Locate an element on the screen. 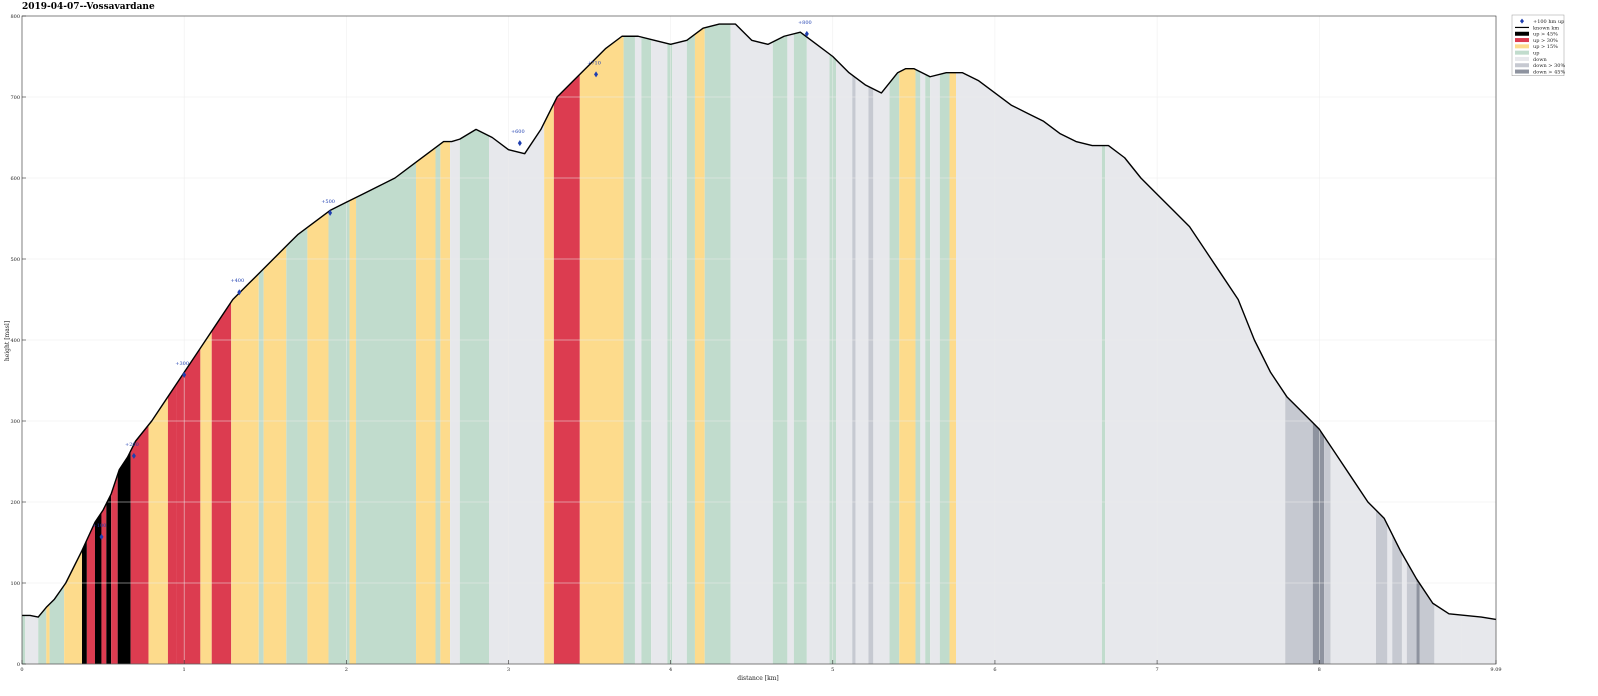 The image size is (1598, 696). y-tick-label: 400 is located at coordinates (15, 341).